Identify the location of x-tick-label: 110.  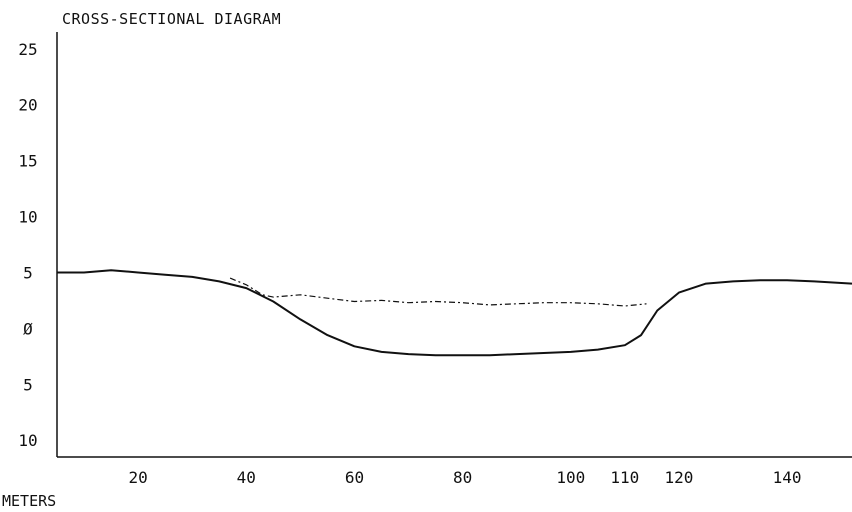
(624, 477).